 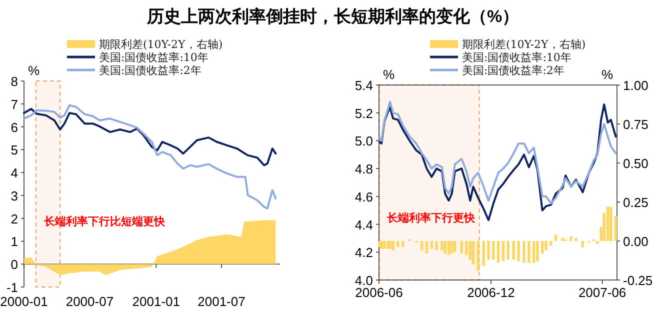 What do you see at coordinates (363, 224) in the screenshot?
I see `y-tick-label: 4.4` at bounding box center [363, 224].